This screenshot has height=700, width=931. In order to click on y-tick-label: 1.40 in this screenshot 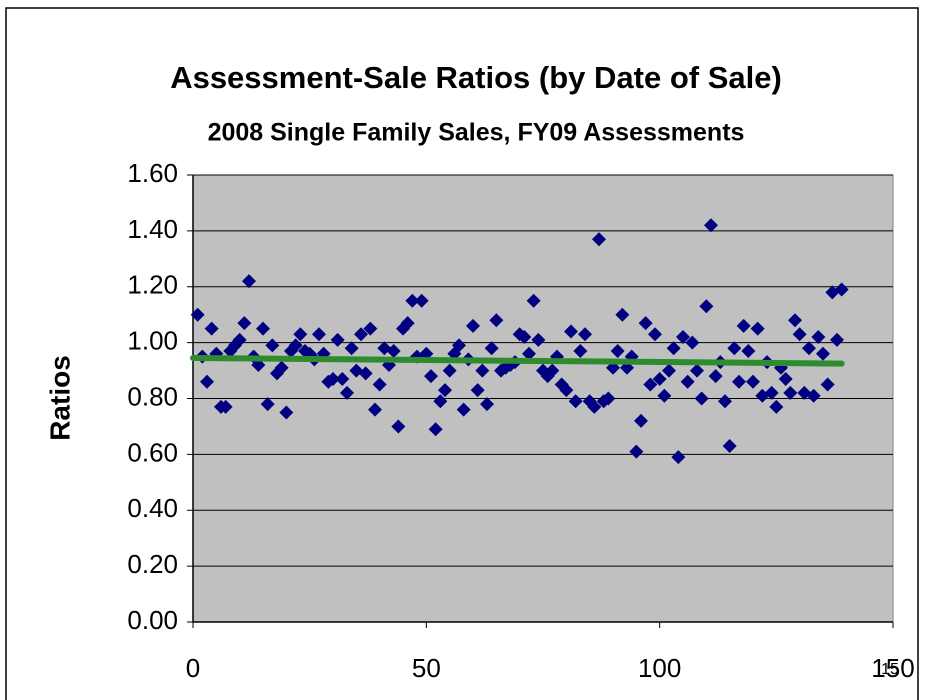, I will do `click(152, 229)`.